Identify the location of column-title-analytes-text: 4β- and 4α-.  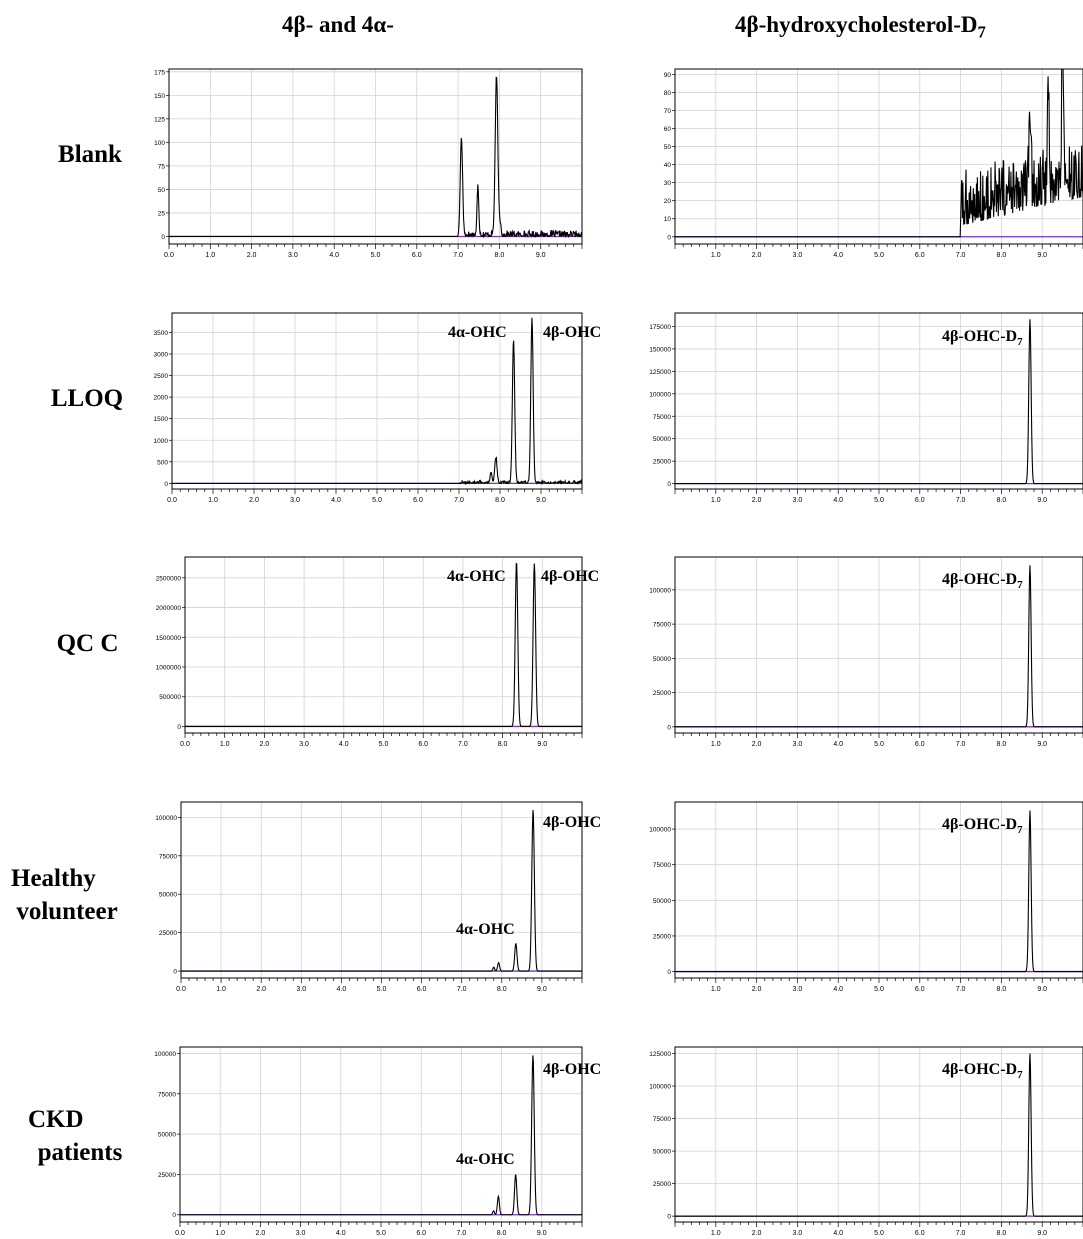
(338, 24).